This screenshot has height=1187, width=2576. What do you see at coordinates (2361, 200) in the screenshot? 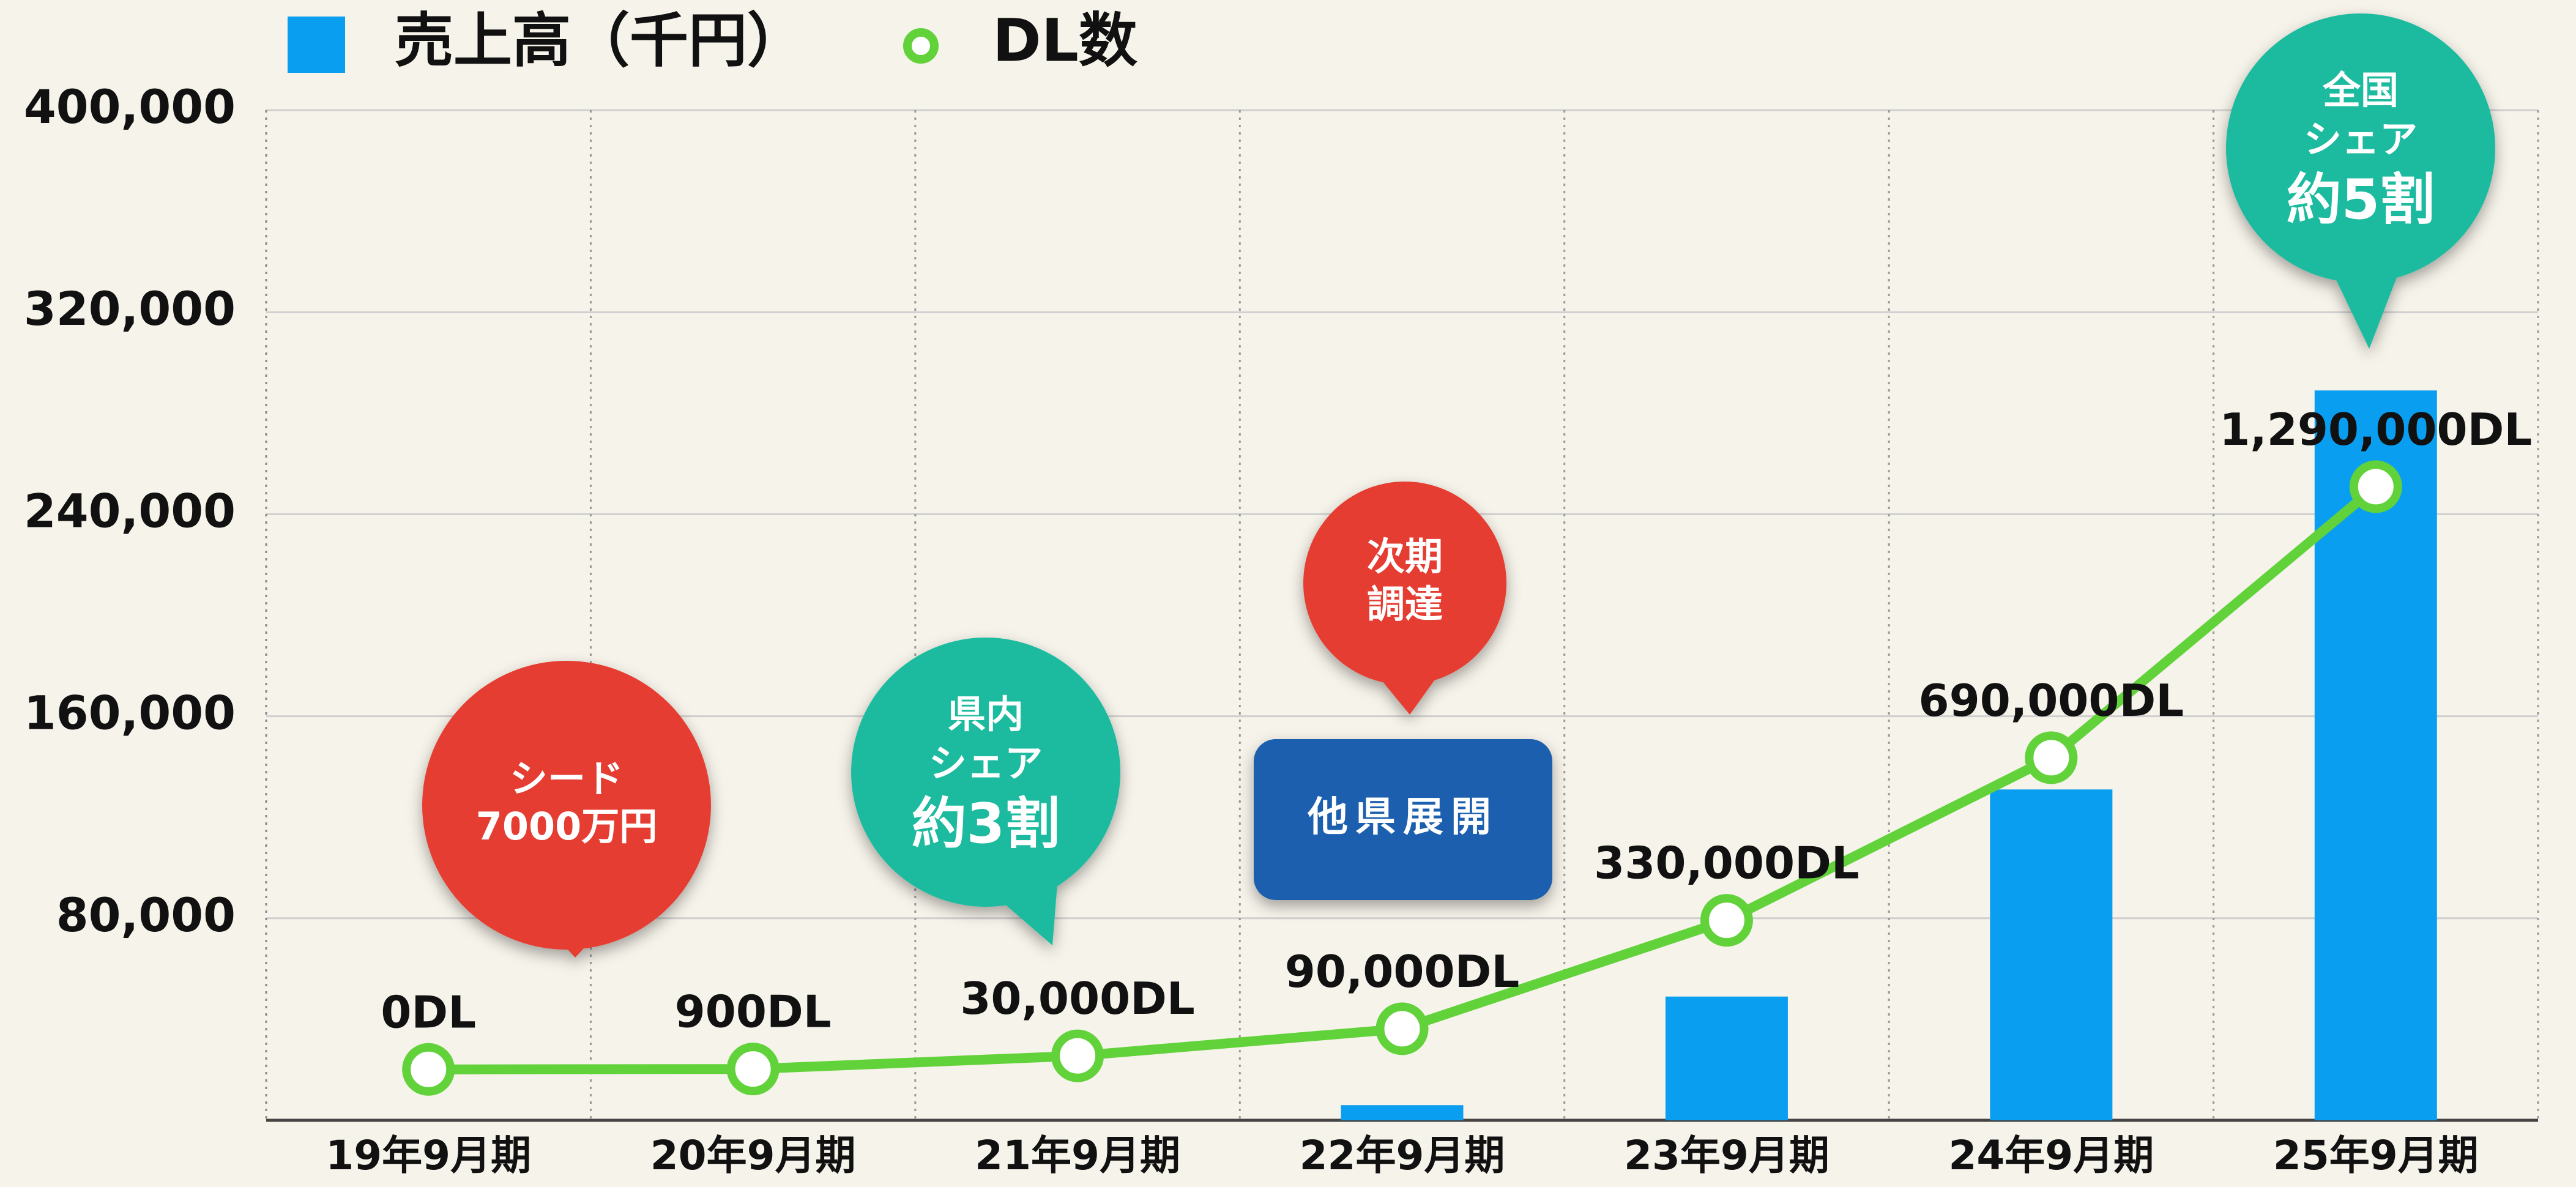
I see `callout-text: 約5割` at bounding box center [2361, 200].